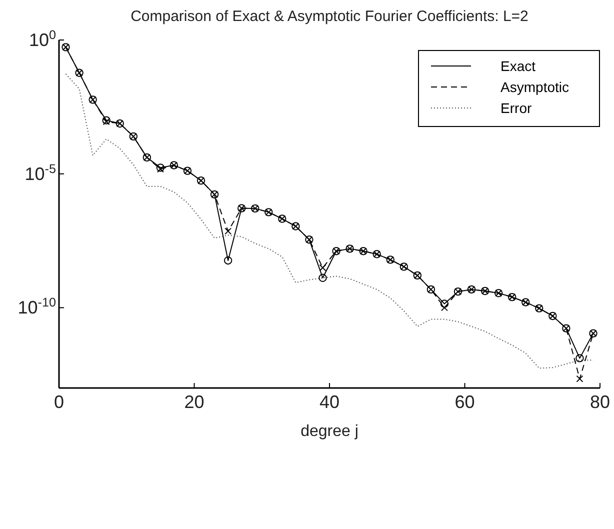 The image size is (614, 529). I want to click on x-tick-label: 80, so click(600, 402).